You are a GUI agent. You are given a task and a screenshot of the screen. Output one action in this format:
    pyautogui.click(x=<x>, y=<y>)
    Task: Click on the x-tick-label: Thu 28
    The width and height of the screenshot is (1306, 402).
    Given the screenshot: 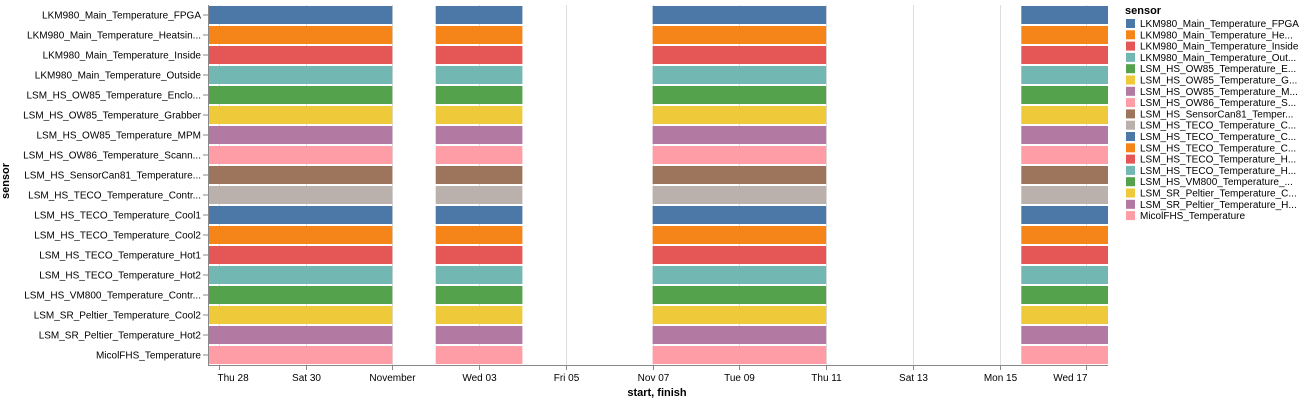 What is the action you would take?
    pyautogui.click(x=234, y=378)
    